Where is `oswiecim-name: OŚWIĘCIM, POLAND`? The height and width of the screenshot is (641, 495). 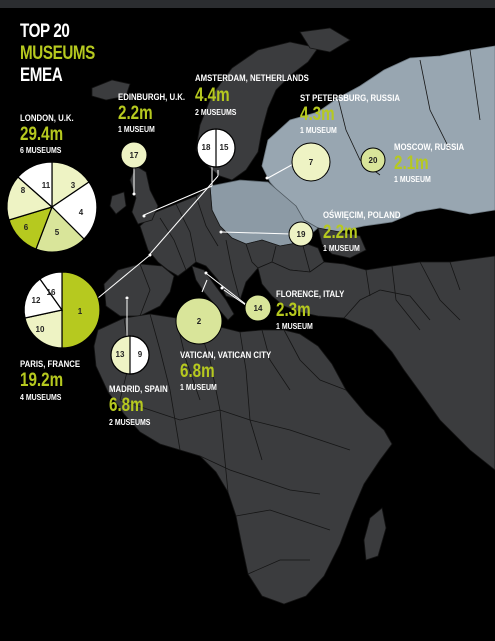 oswiecim-name: OŚWIĘCIM, POLAND is located at coordinates (362, 215).